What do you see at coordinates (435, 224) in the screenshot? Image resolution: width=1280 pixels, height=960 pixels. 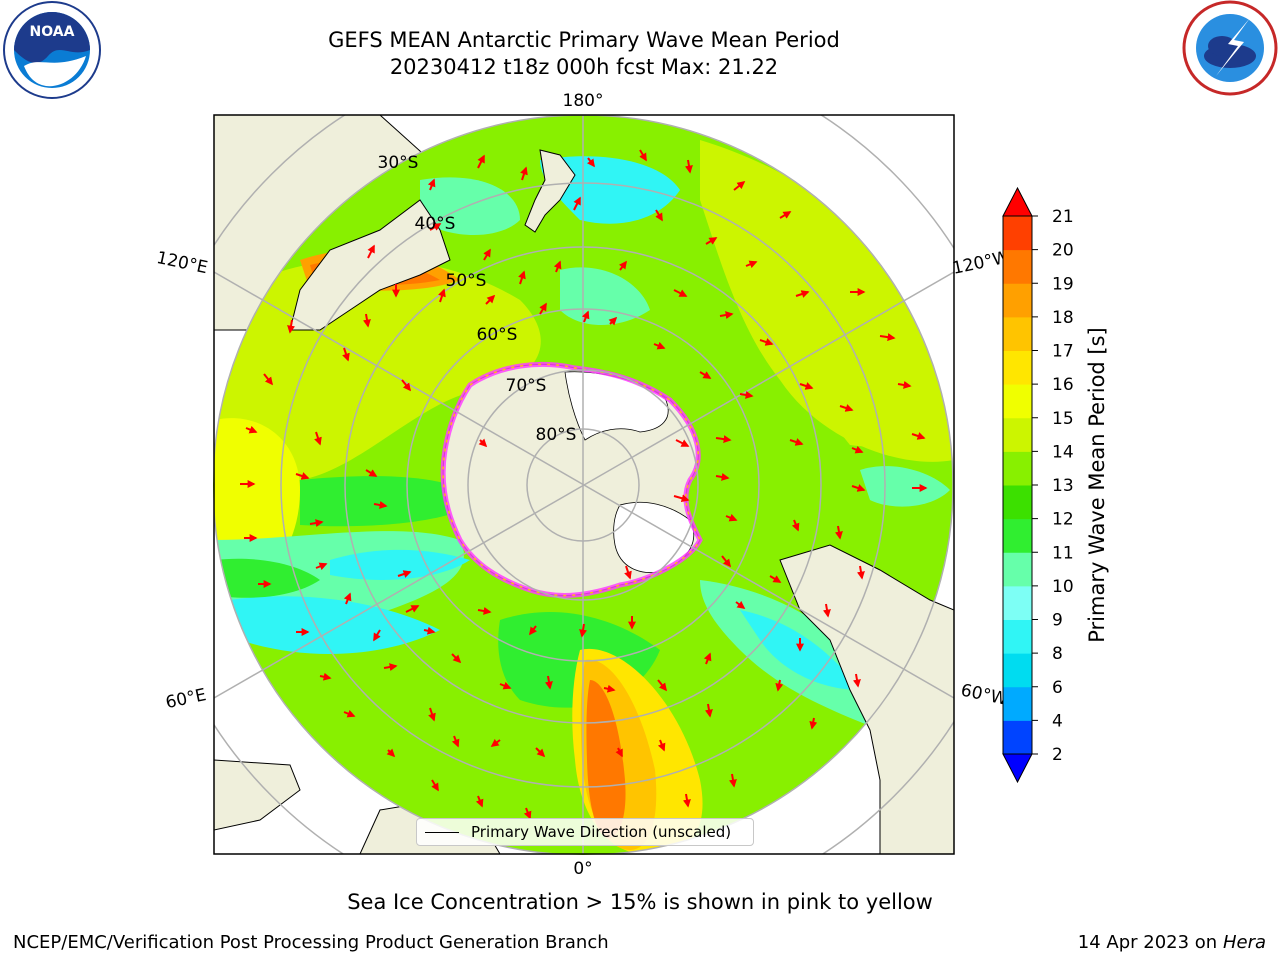 I see `lat-label-40s: 40°S` at bounding box center [435, 224].